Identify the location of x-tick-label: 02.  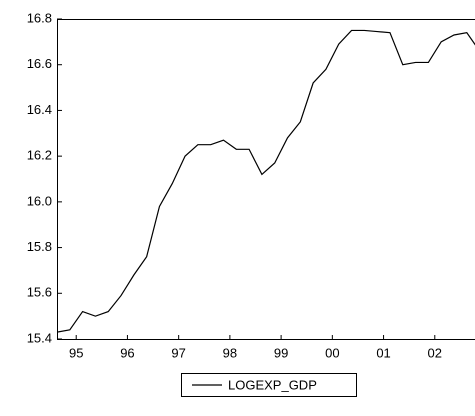
(435, 352).